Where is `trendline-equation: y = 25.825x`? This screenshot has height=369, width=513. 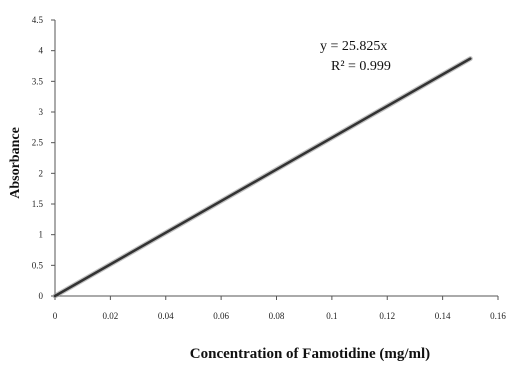
trendline-equation: y = 25.825x is located at coordinates (353, 46).